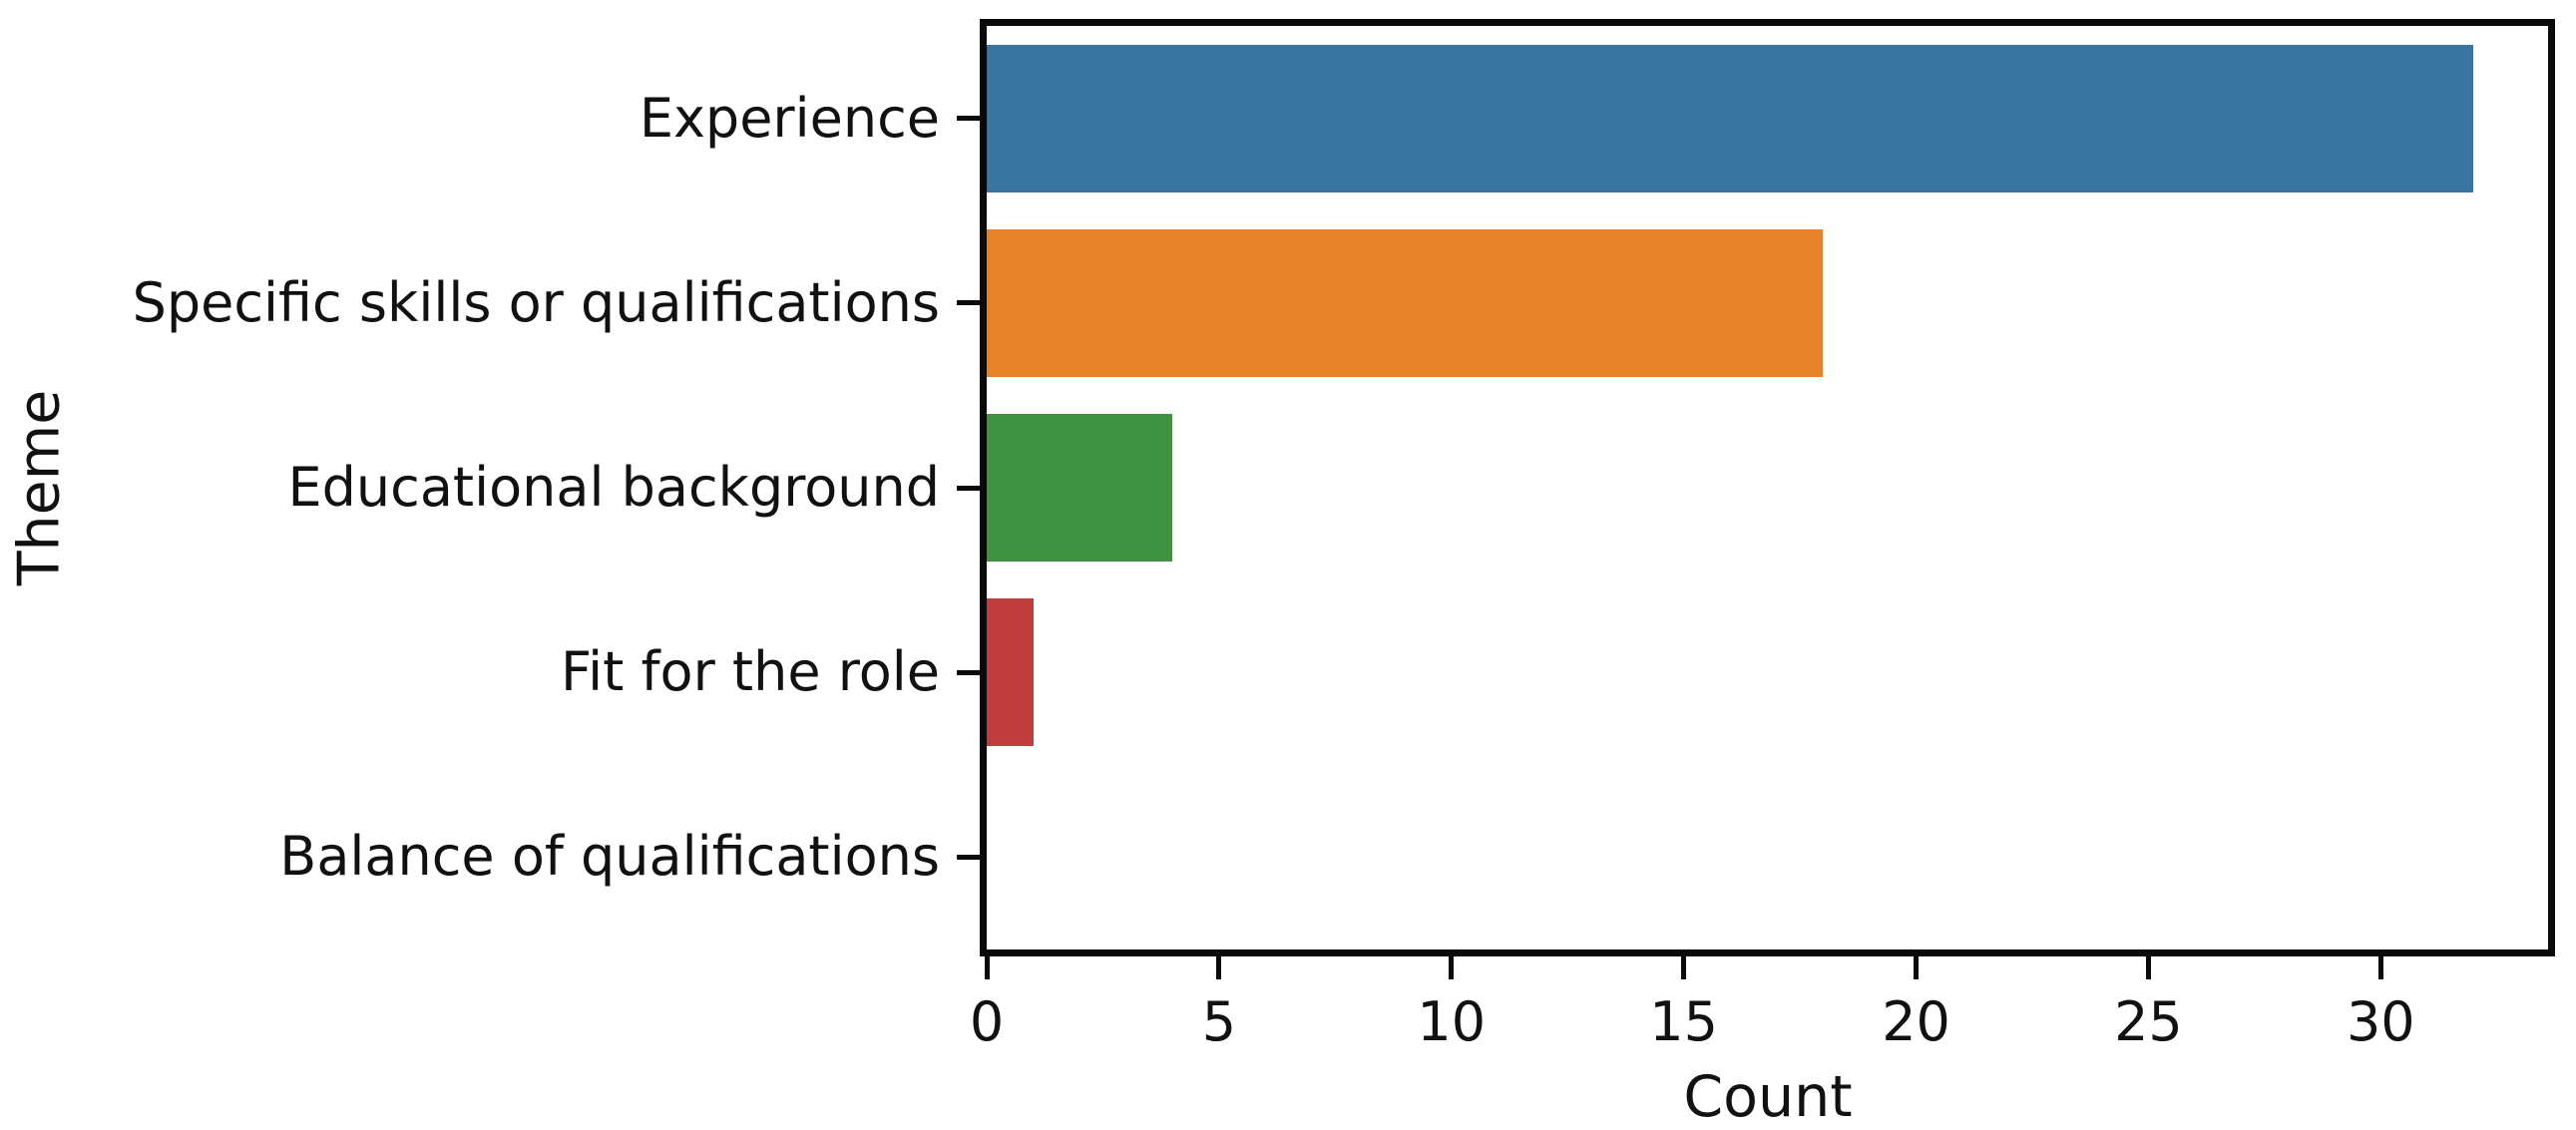  I want to click on x-axis-title: Count, so click(1768, 1097).